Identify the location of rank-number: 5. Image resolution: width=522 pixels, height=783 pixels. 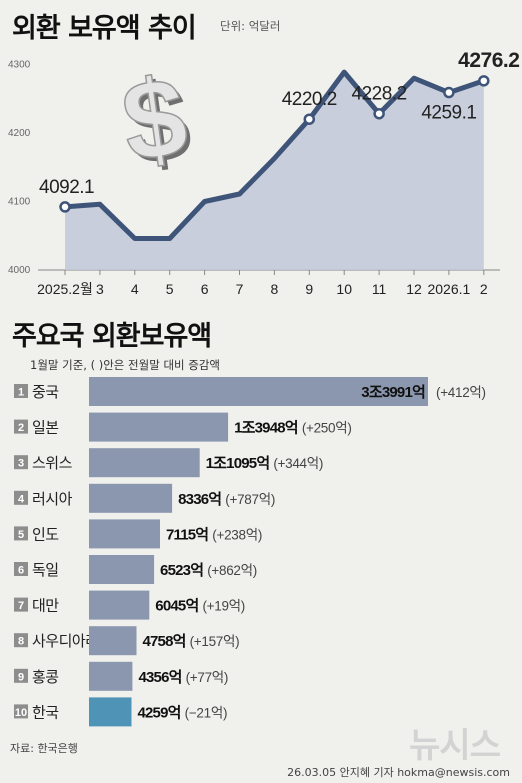
(21, 535).